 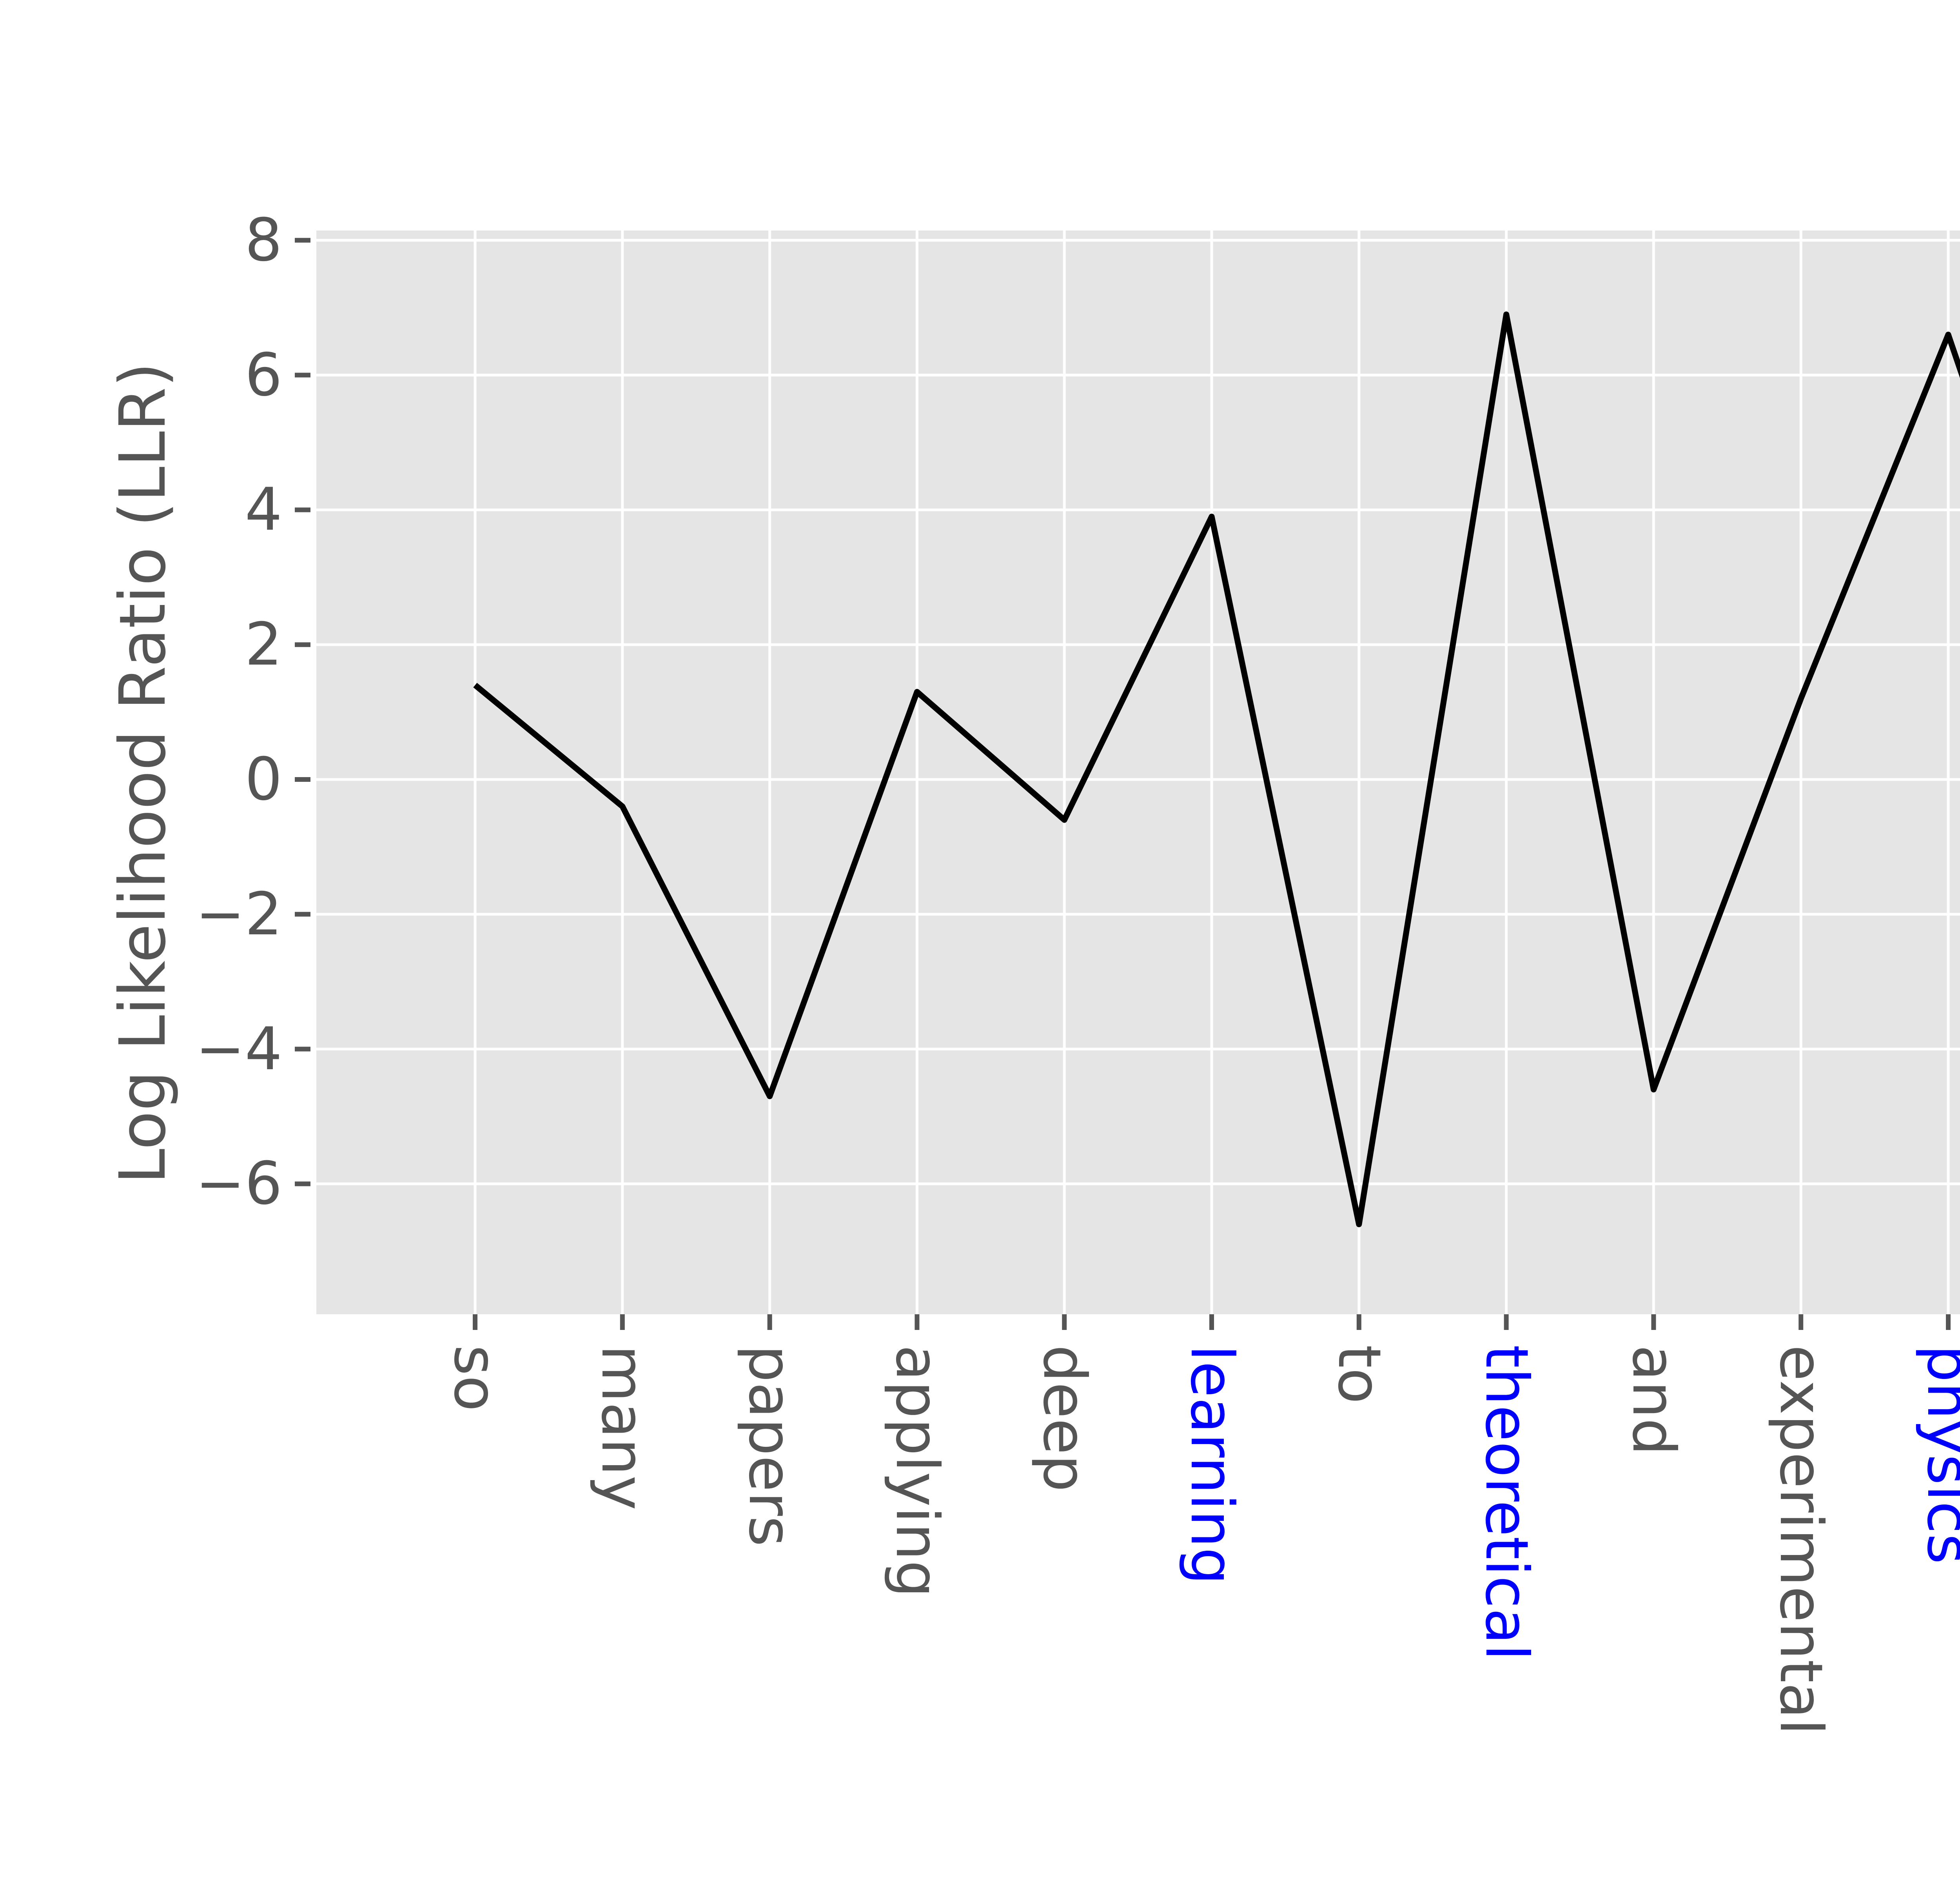 I want to click on y-tick-label: 2, so click(x=263, y=644).